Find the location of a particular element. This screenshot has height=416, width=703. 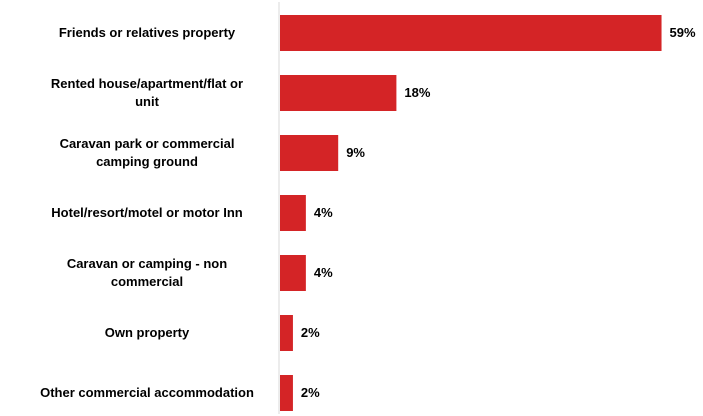

category-label-line: camping ground is located at coordinates (147, 161).